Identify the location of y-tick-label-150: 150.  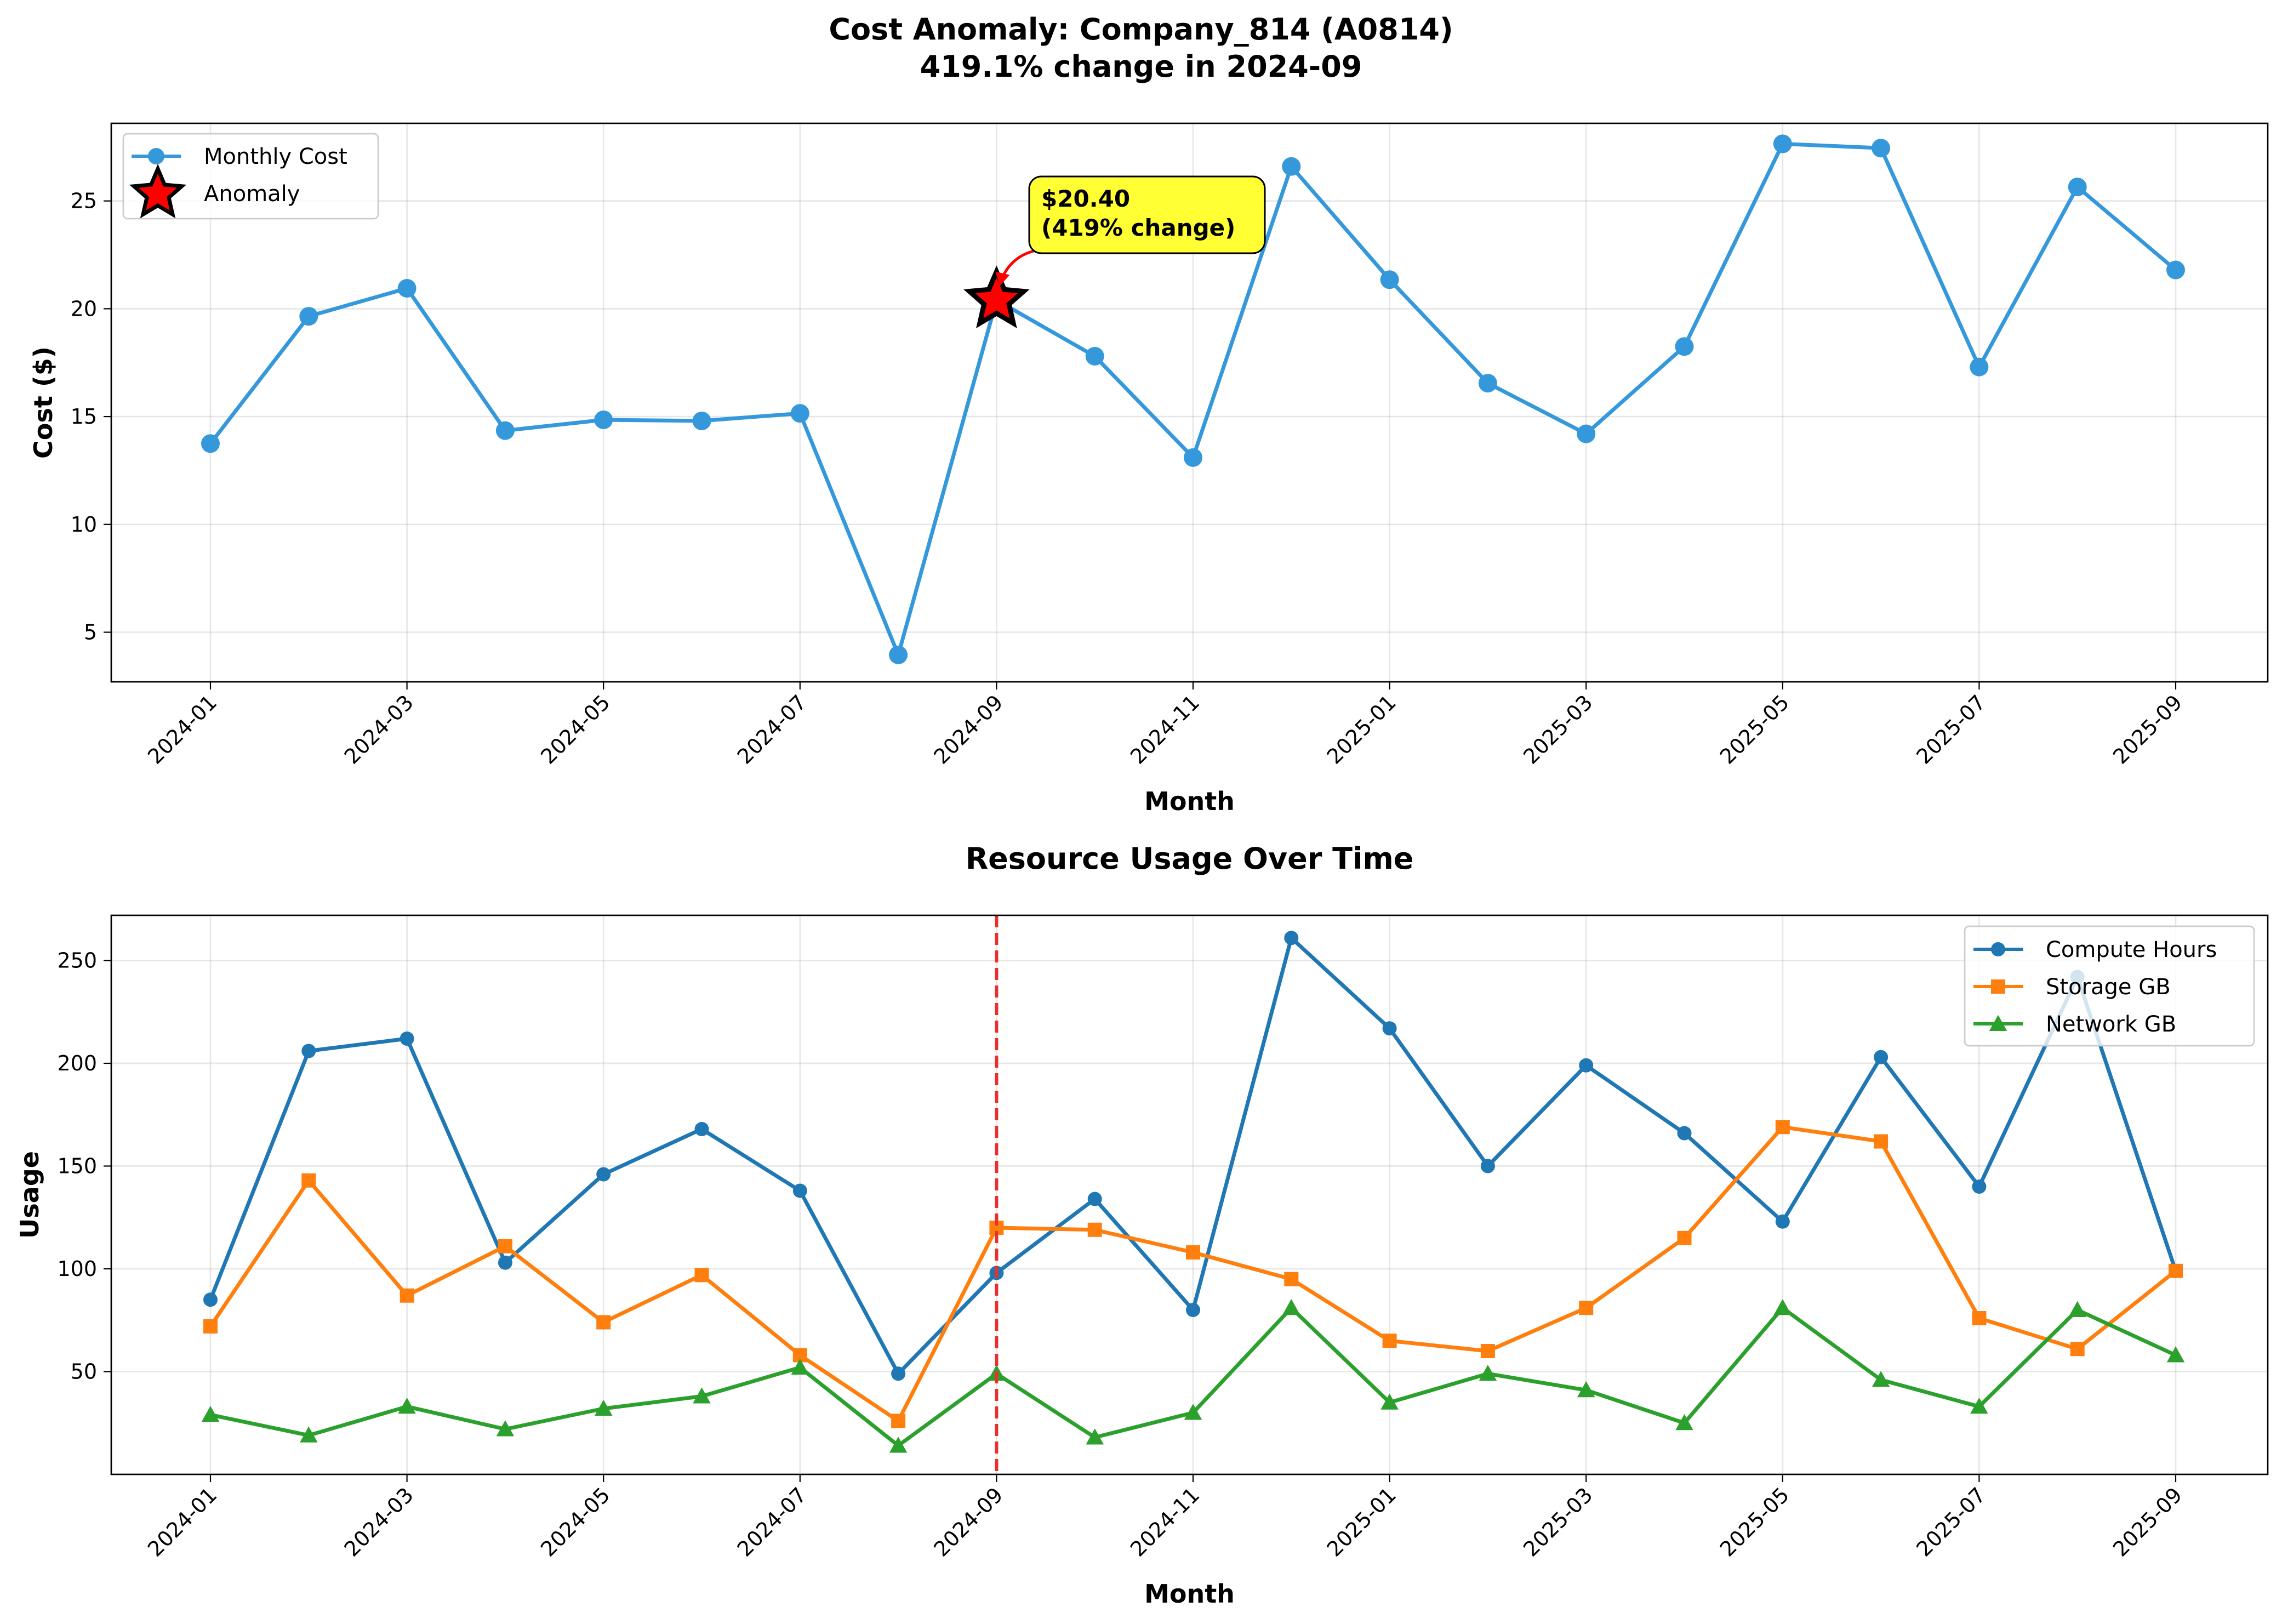
(77, 1166).